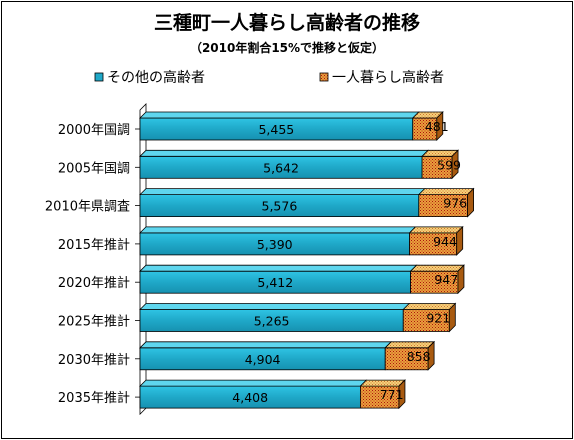 This screenshot has height=440, width=574. What do you see at coordinates (438, 318) in the screenshot?
I see `value-label-alone: 921` at bounding box center [438, 318].